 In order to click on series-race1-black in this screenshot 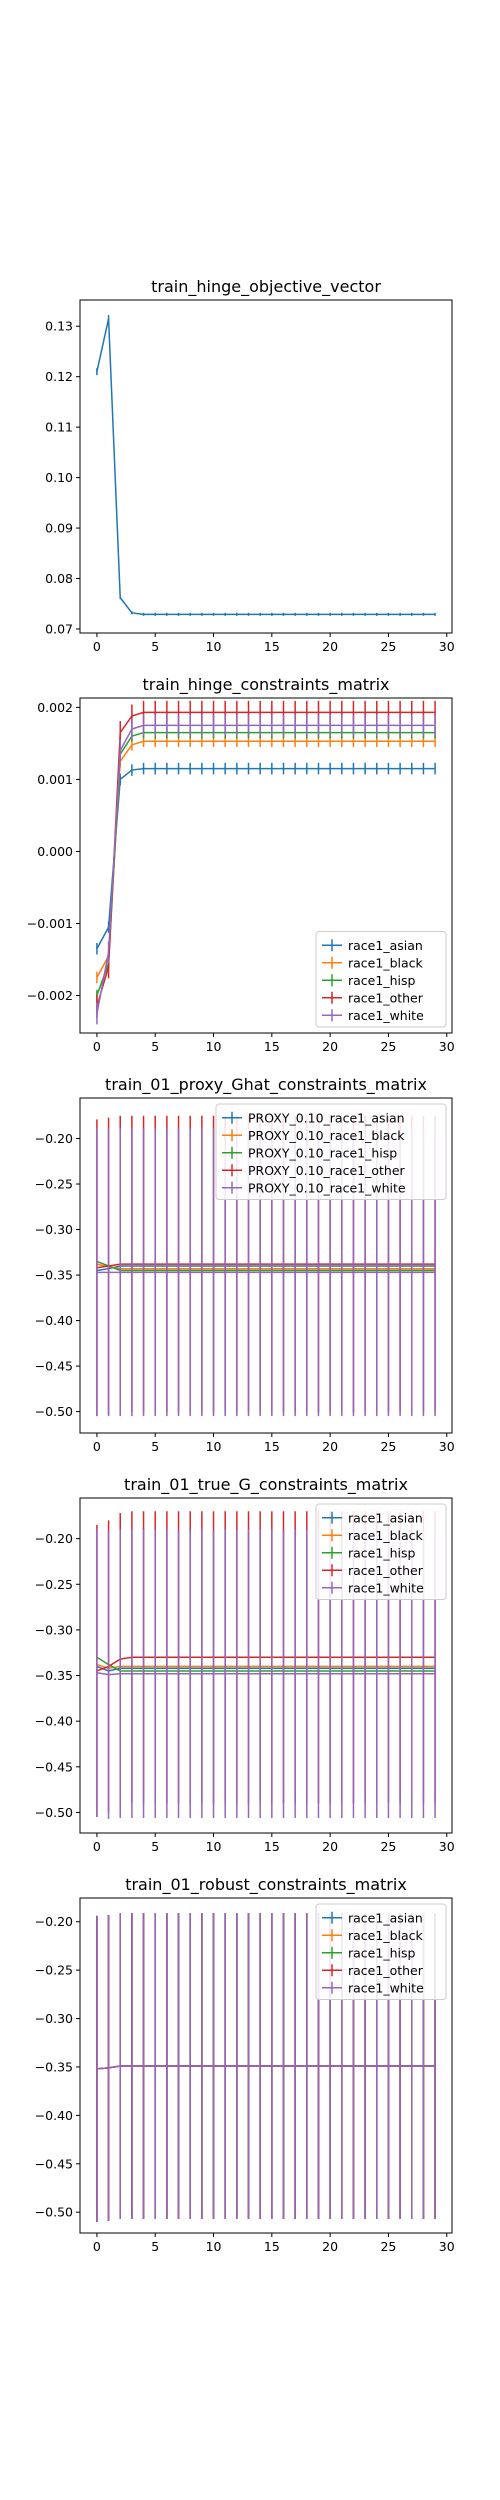, I will do `click(266, 1666)`.